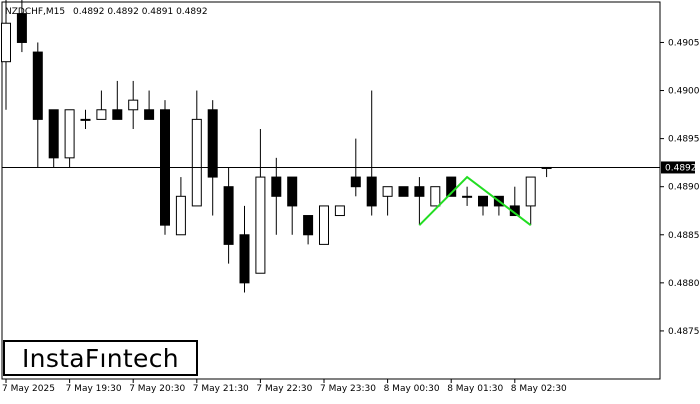 Image resolution: width=700 pixels, height=404 pixels. Describe the element at coordinates (684, 236) in the screenshot. I see `y-tick-label: 0.4885` at that location.